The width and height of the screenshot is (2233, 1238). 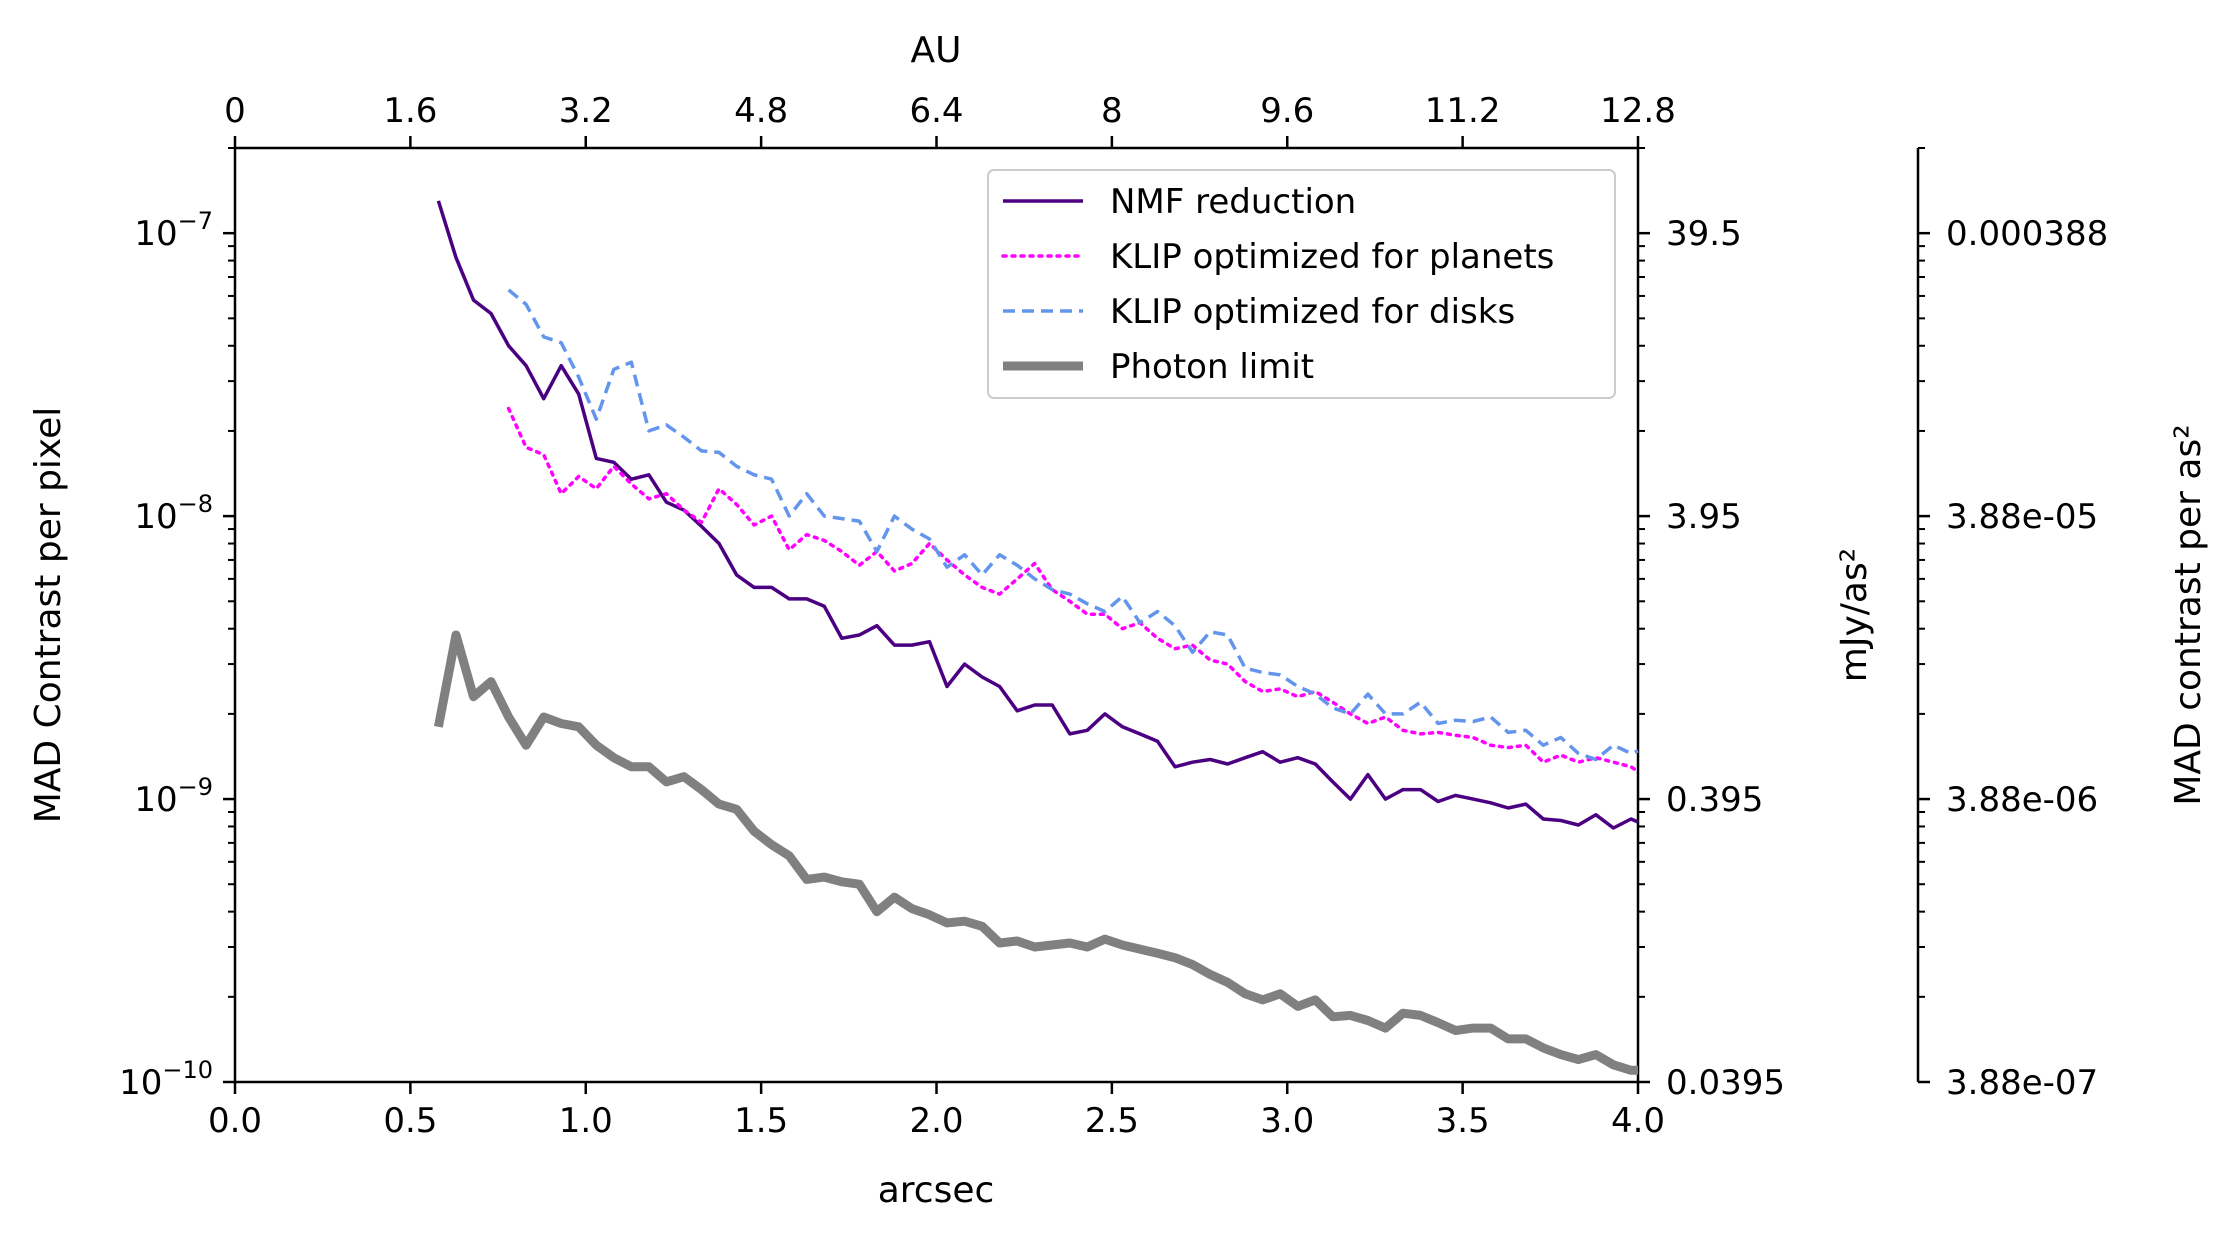 What do you see at coordinates (235, 111) in the screenshot?
I see `x2-tick-label: 0` at bounding box center [235, 111].